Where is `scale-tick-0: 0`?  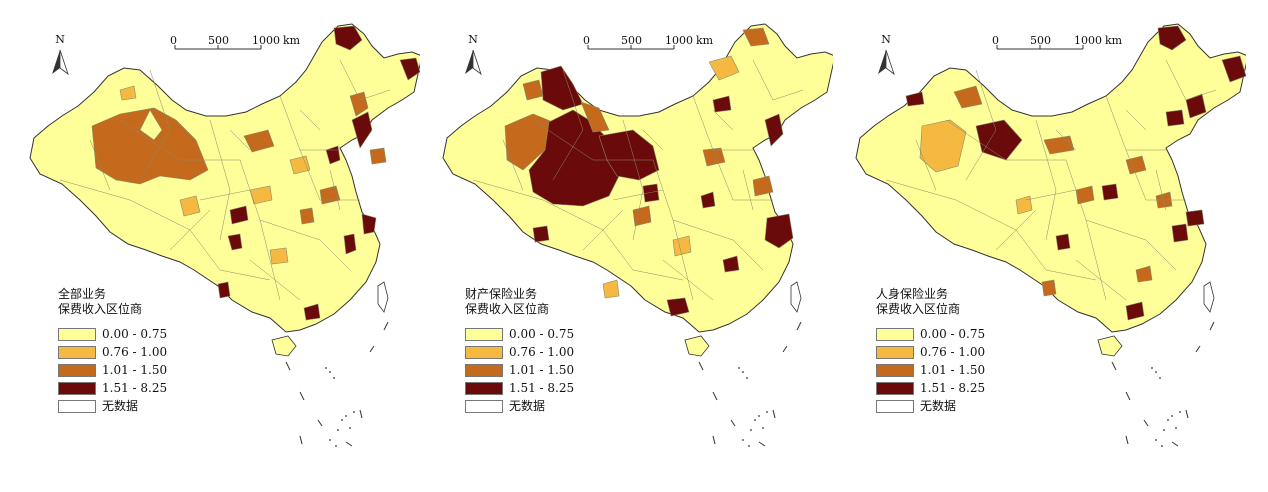
scale-tick-0: 0 is located at coordinates (586, 40).